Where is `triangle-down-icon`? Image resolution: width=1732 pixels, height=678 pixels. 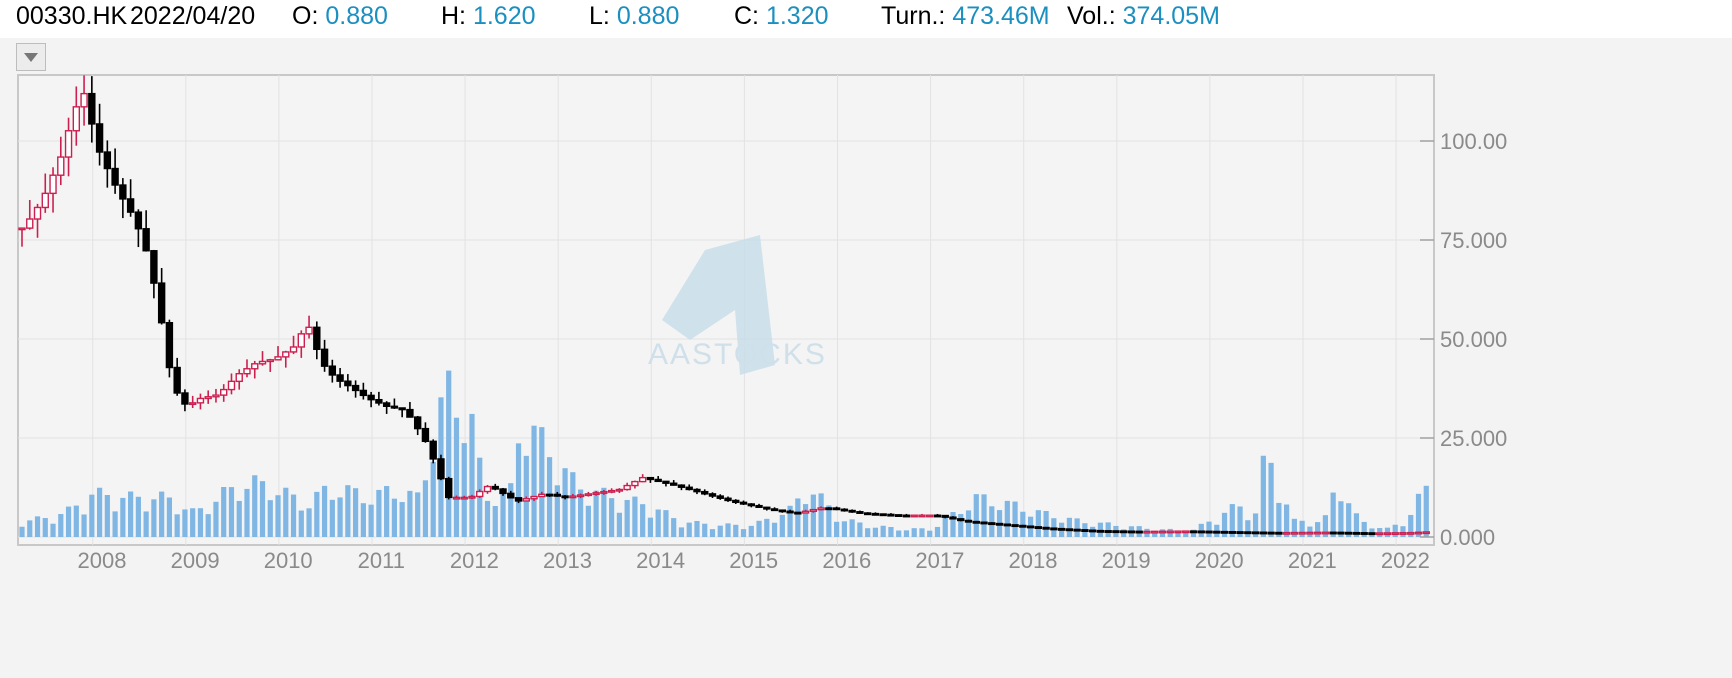 triangle-down-icon is located at coordinates (31, 57).